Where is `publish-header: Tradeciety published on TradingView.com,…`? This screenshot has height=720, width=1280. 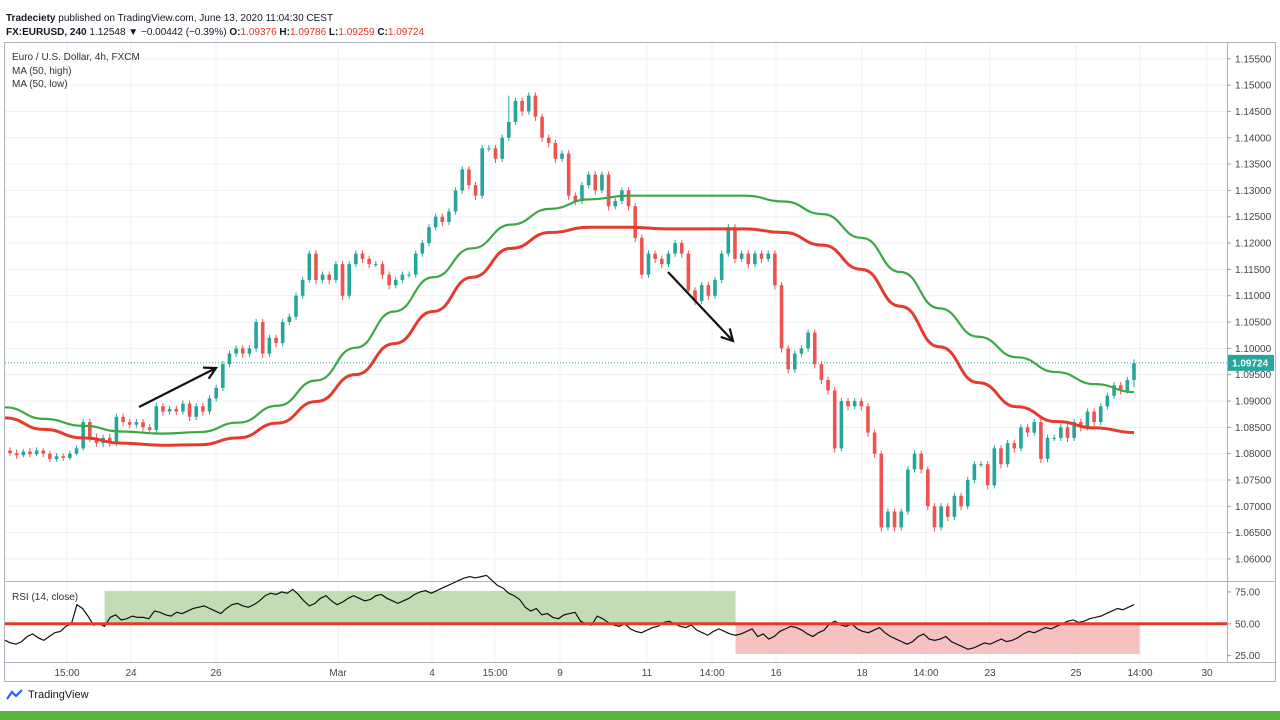 publish-header: Tradeciety published on TradingView.com,… is located at coordinates (169, 18).